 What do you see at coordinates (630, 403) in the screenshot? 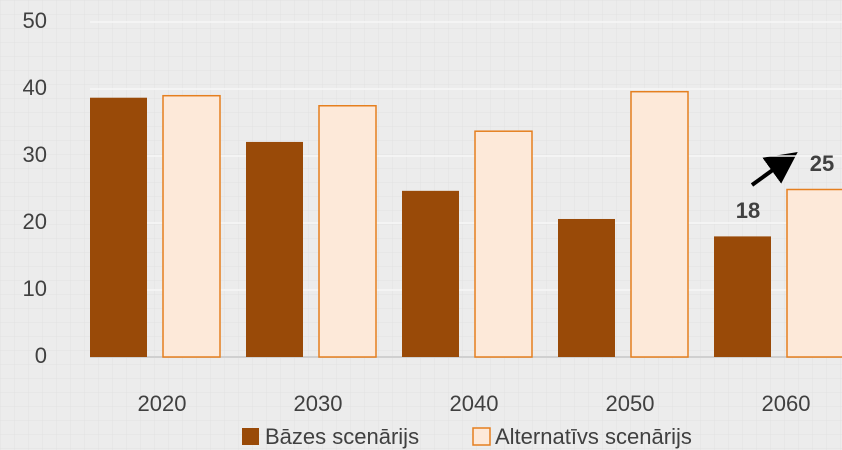
I see `x-tick-label: 2050` at bounding box center [630, 403].